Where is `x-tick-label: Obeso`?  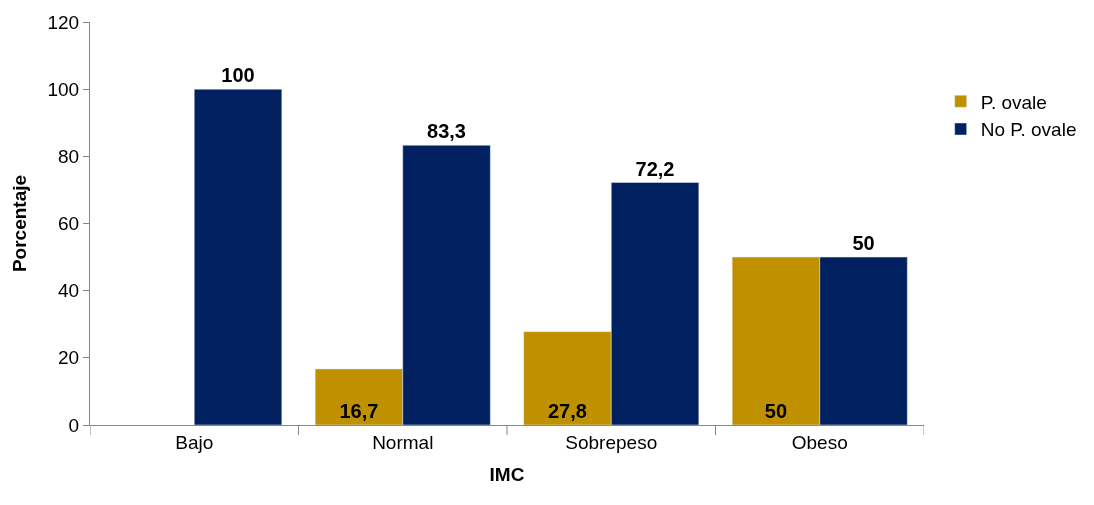
x-tick-label: Obeso is located at coordinates (819, 442).